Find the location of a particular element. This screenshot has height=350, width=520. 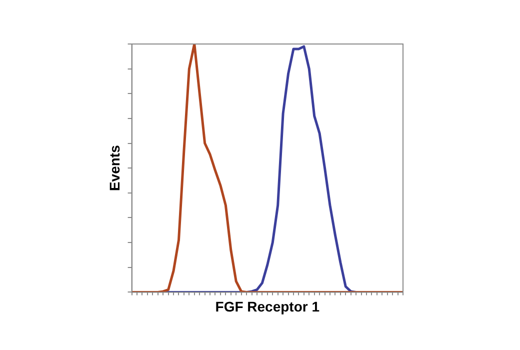

x-axis-title: FGF Receptor 1 is located at coordinates (267, 306).